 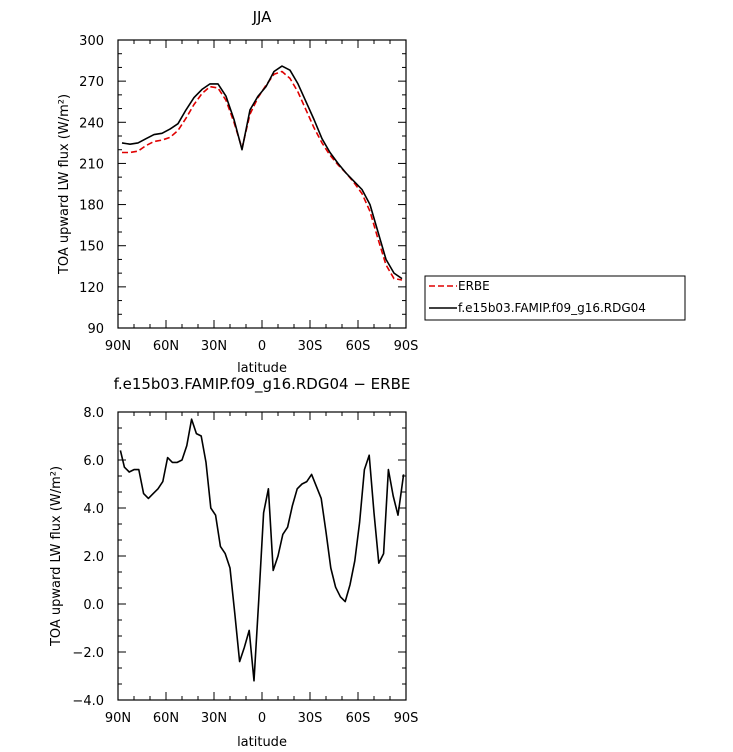 What do you see at coordinates (214, 718) in the screenshot?
I see `bottom-x-tick-label: 30N` at bounding box center [214, 718].